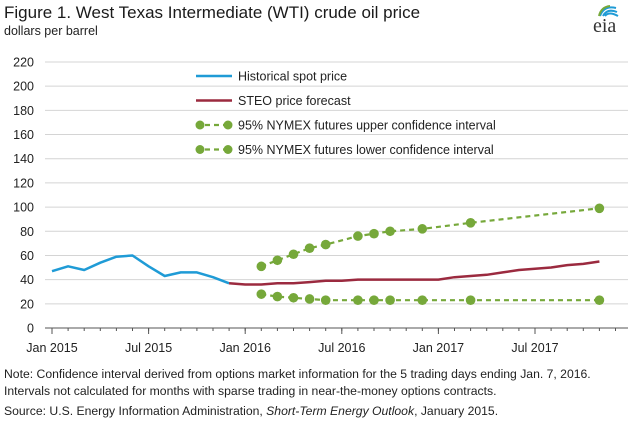  Describe the element at coordinates (456, 411) in the screenshot. I see `source-suffix: , January 2015.` at that location.